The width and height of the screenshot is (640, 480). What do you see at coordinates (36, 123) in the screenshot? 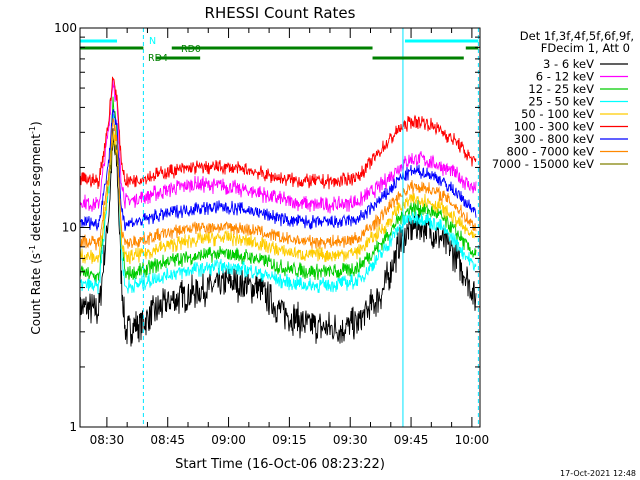
I see `y-axis-label-part3: )` at bounding box center [36, 123].